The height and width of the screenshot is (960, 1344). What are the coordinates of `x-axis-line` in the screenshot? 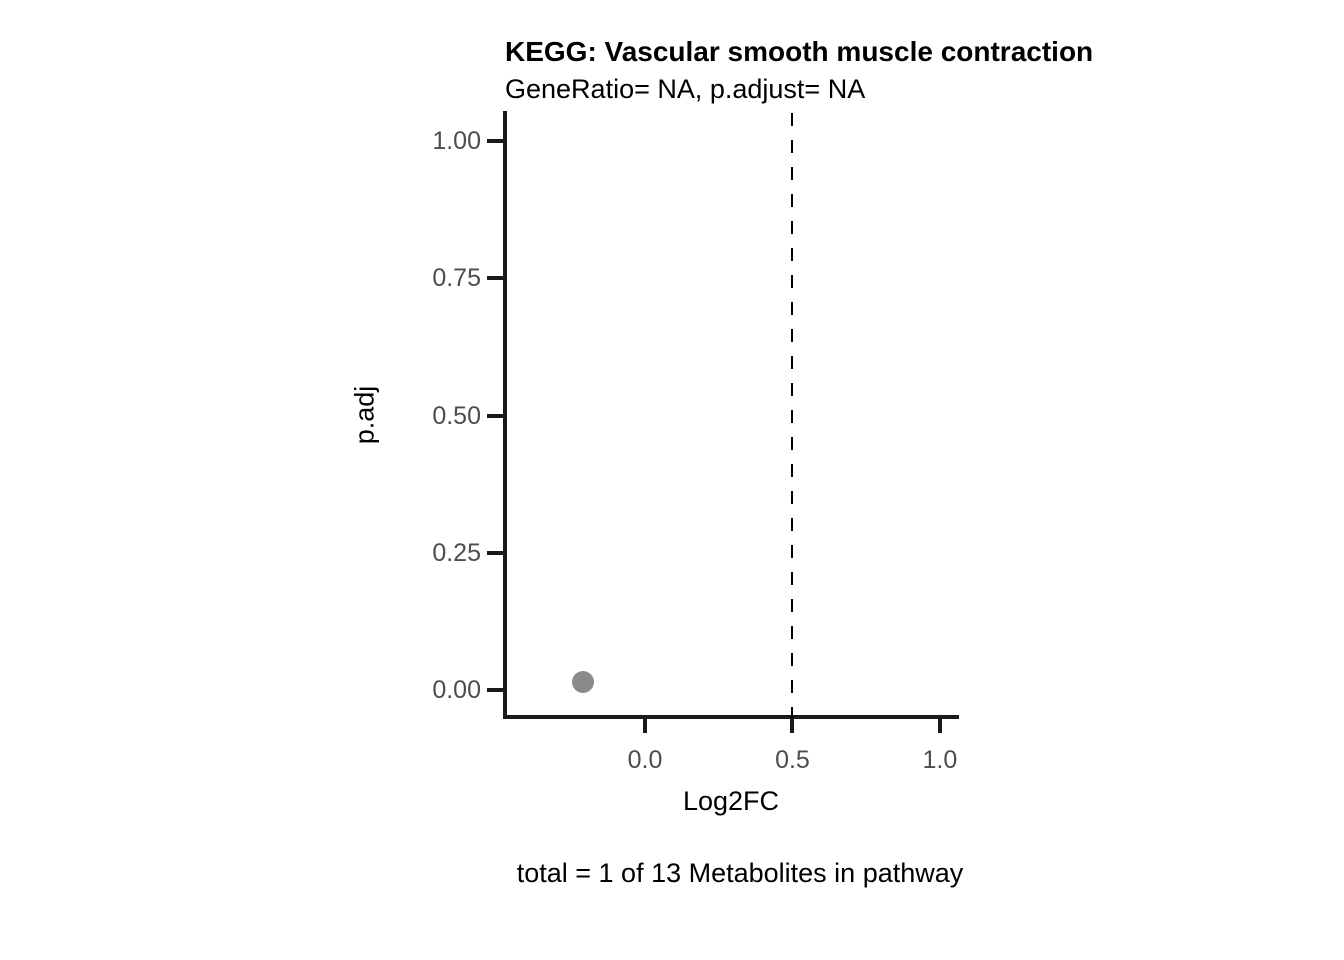 It's located at (731, 717).